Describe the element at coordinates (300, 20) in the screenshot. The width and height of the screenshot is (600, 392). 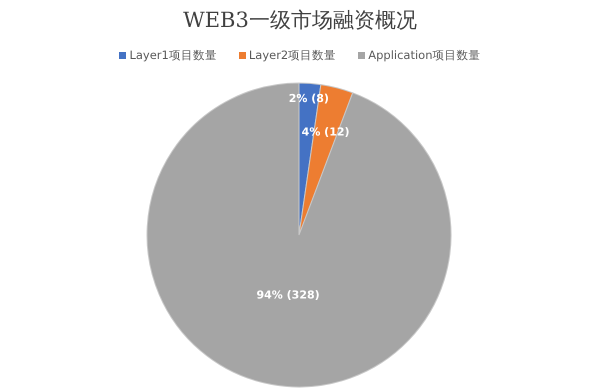
I see `chart-title: WEB3一级市场融资概况` at that location.